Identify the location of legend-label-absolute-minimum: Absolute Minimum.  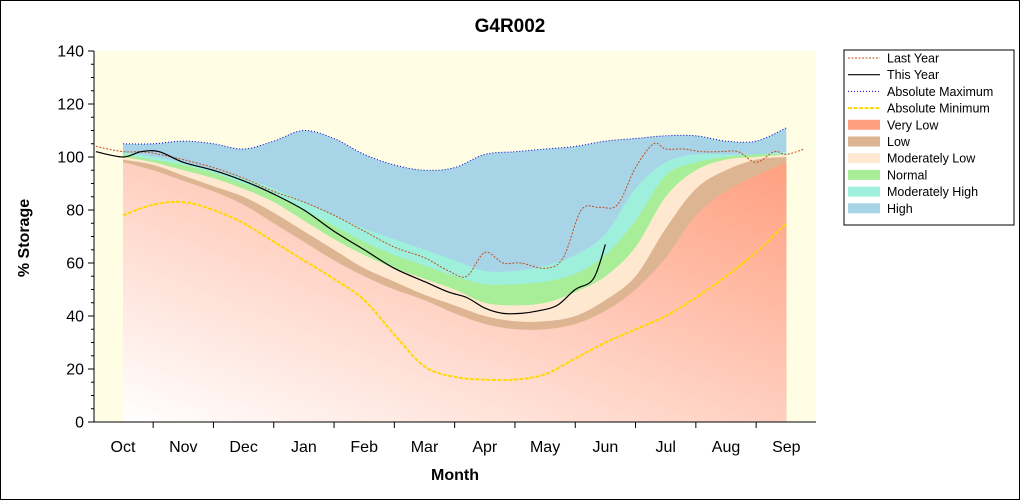
(938, 109).